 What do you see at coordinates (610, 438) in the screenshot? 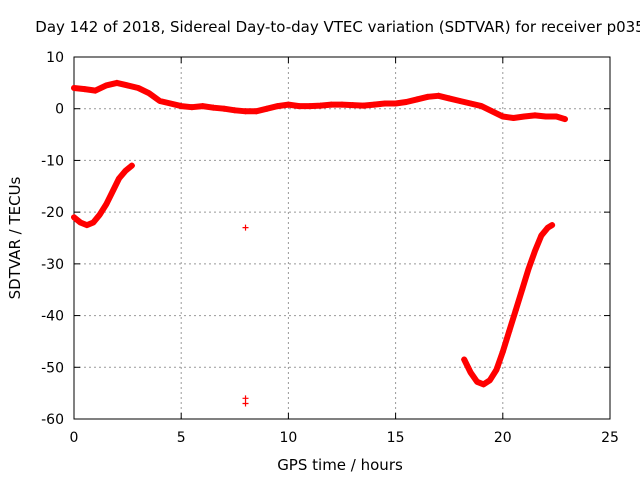
I see `x-tick-label: 25` at bounding box center [610, 438].